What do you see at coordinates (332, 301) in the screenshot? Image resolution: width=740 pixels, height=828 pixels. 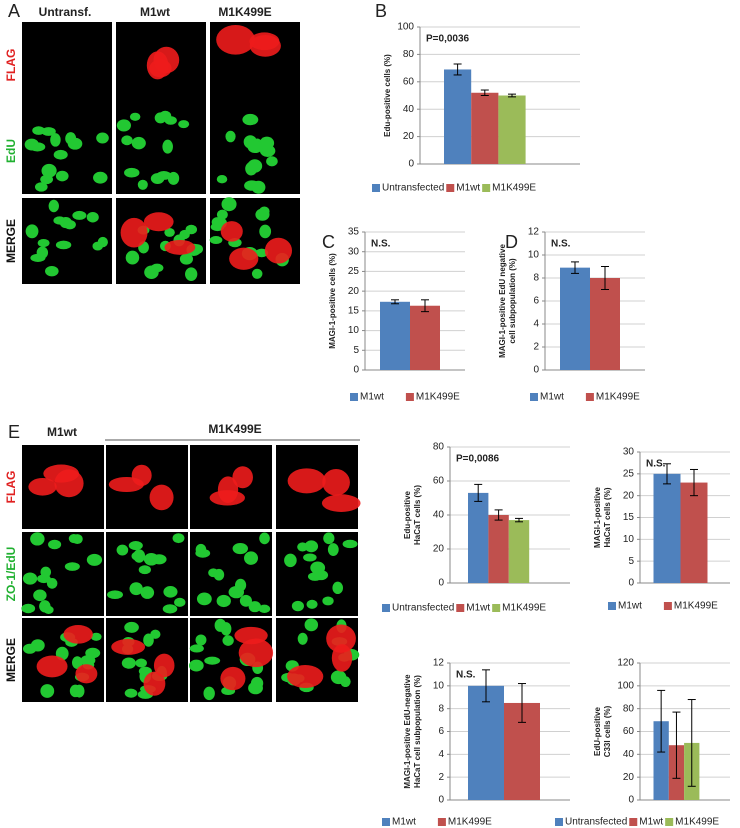 I see `y-axis-label: MAGI-1-positive cells (%)` at bounding box center [332, 301].